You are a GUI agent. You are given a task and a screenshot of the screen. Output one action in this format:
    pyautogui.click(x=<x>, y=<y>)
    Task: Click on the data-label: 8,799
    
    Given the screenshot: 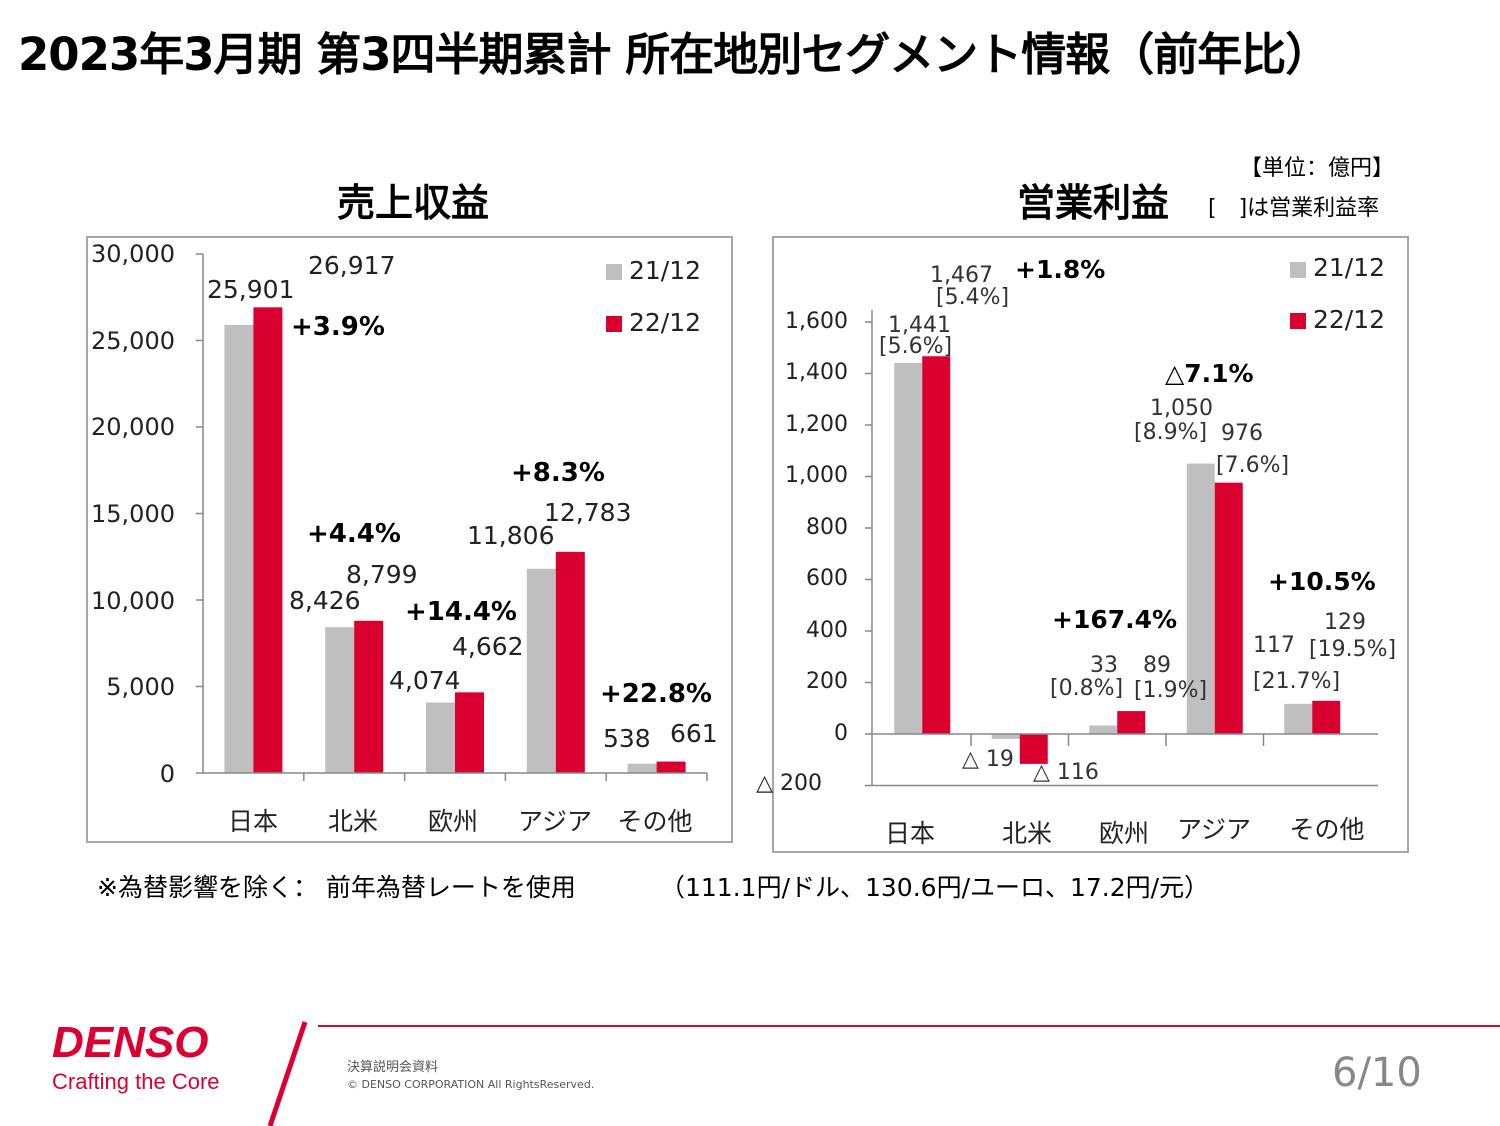 What is the action you would take?
    pyautogui.click(x=382, y=574)
    